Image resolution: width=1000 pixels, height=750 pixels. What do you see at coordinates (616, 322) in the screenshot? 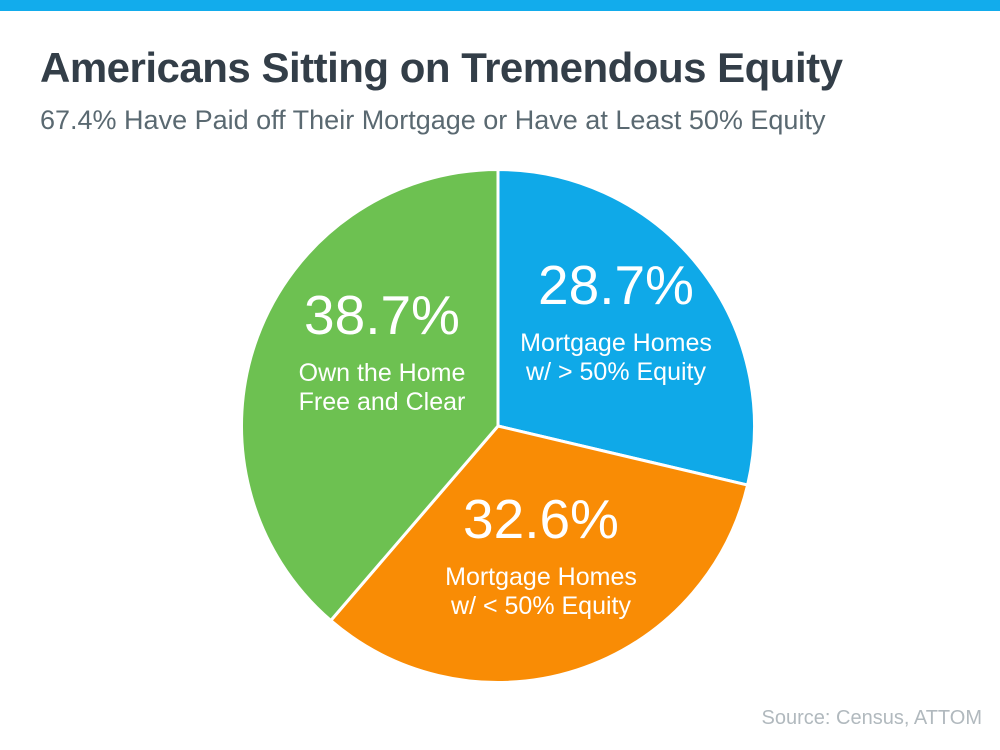
I see `slice-label-mortgage-gt-50-equity: 28.7% Mortgage Homes w/ > 50% Equity` at bounding box center [616, 322].